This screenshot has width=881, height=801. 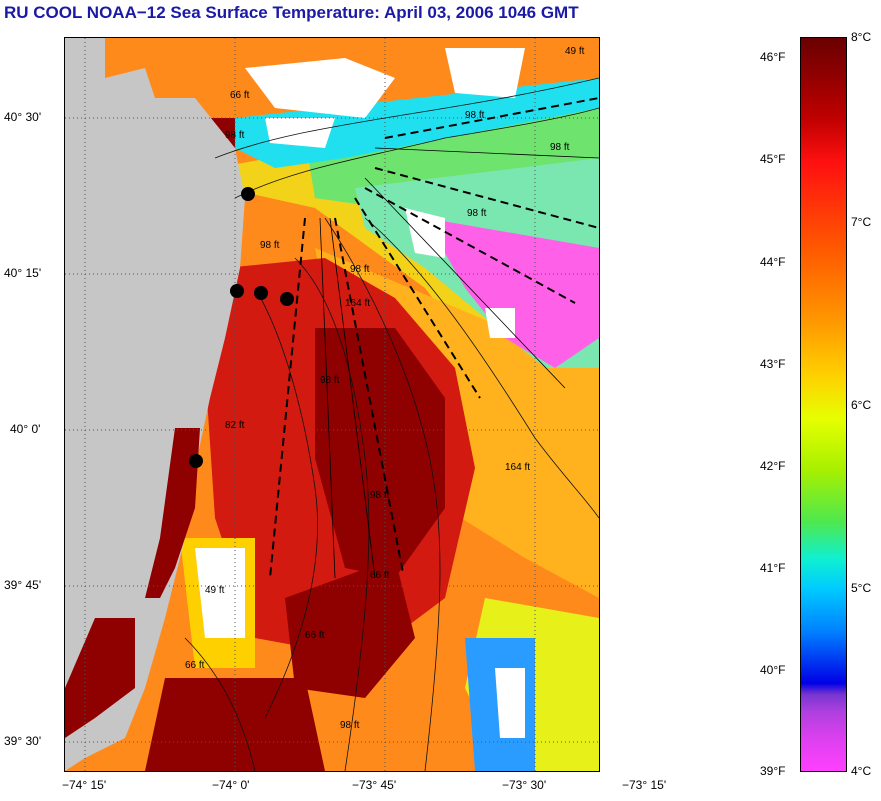 What do you see at coordinates (861, 222) in the screenshot?
I see `colorbar-c-label: 7°C` at bounding box center [861, 222].